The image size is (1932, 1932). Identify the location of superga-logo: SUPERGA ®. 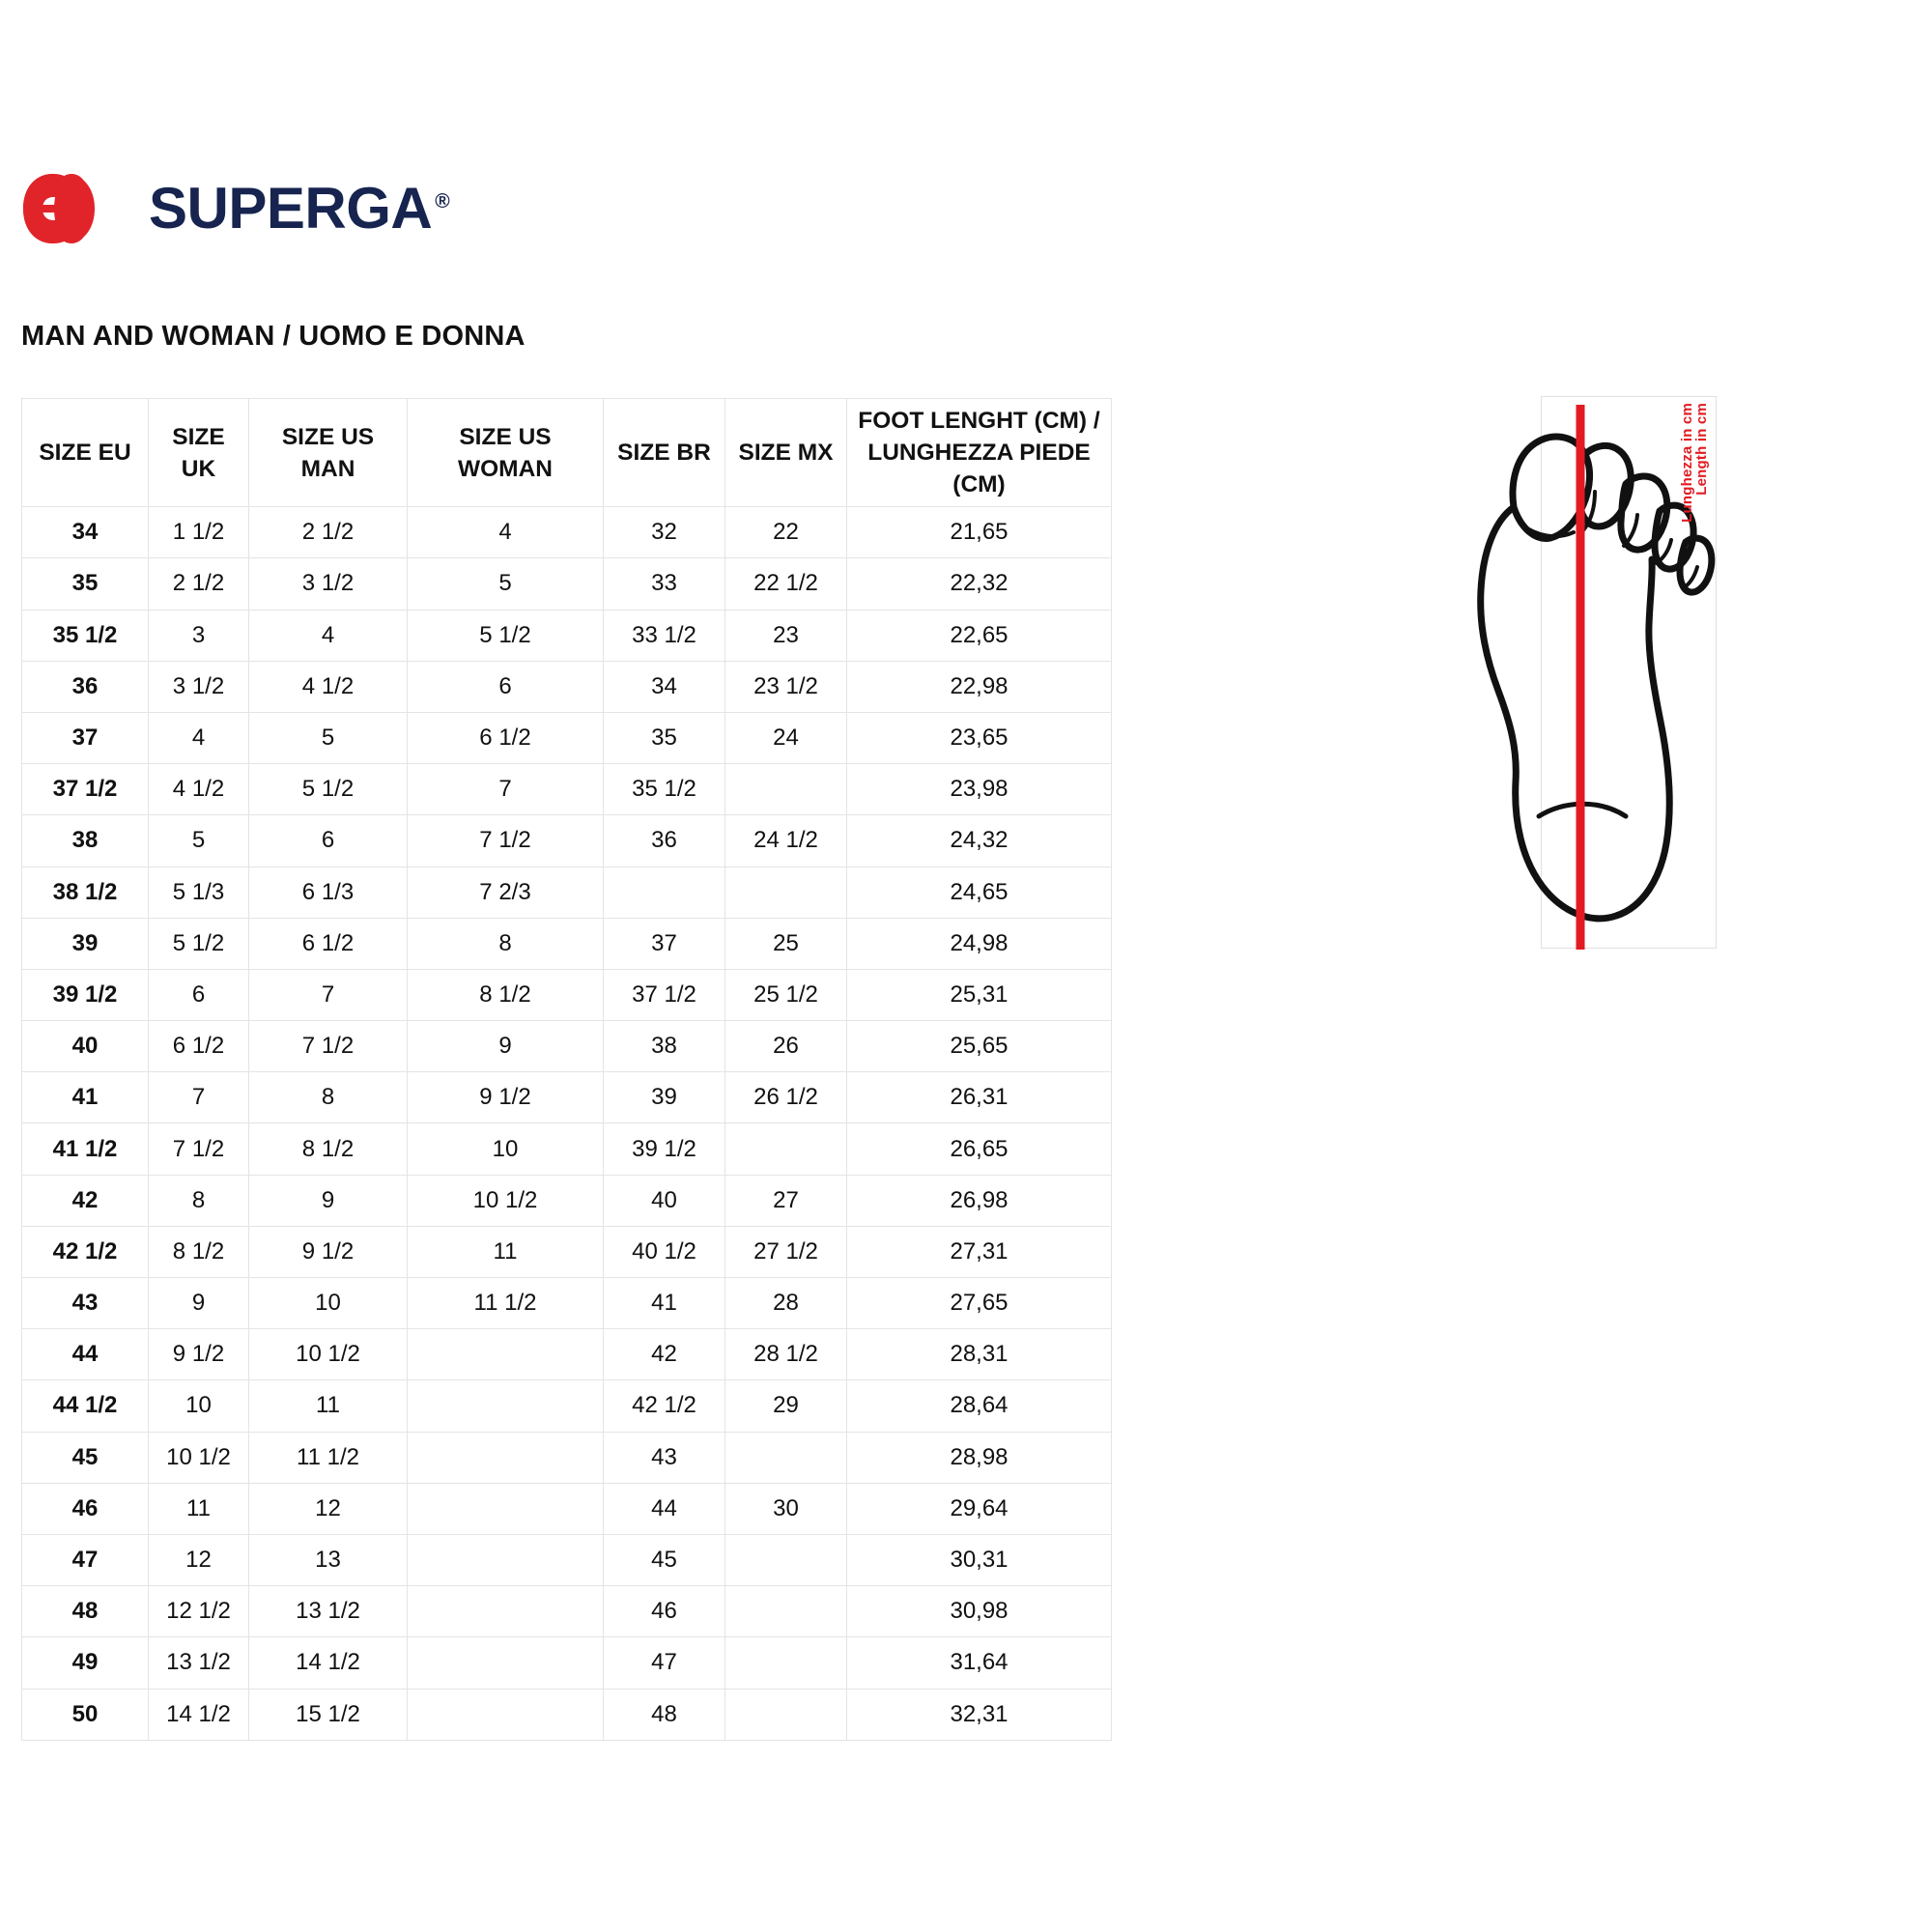
(235, 208).